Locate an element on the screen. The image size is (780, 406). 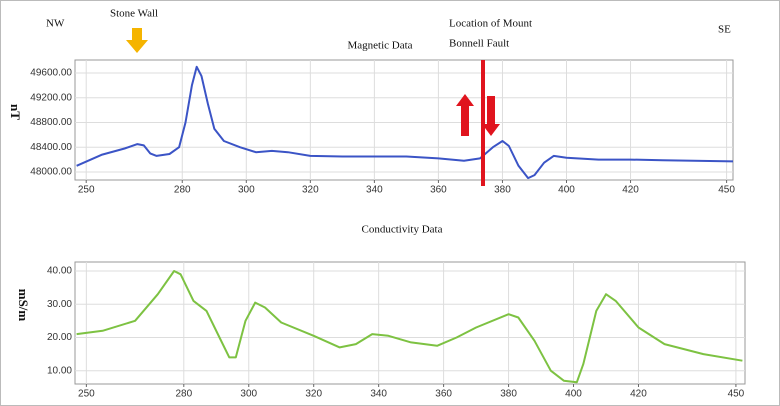
chart-title: Conductivity Data is located at coordinates (402, 230).